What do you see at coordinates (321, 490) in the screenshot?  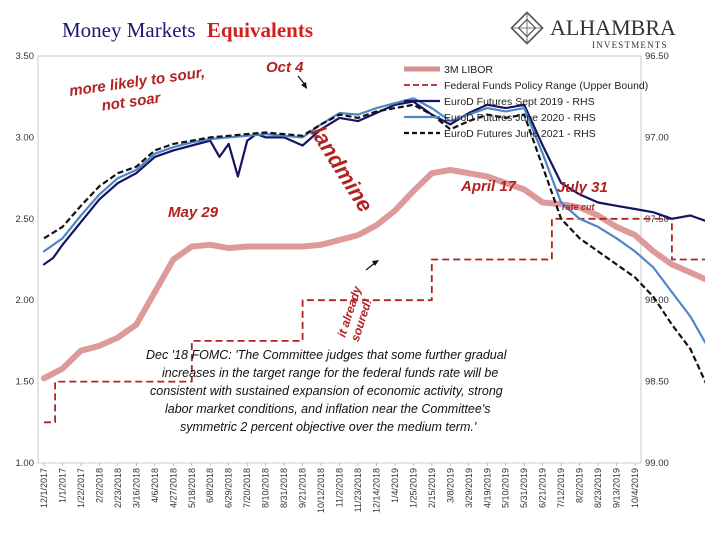 I see `x-tick-15: 10/12/2018` at bounding box center [321, 490].